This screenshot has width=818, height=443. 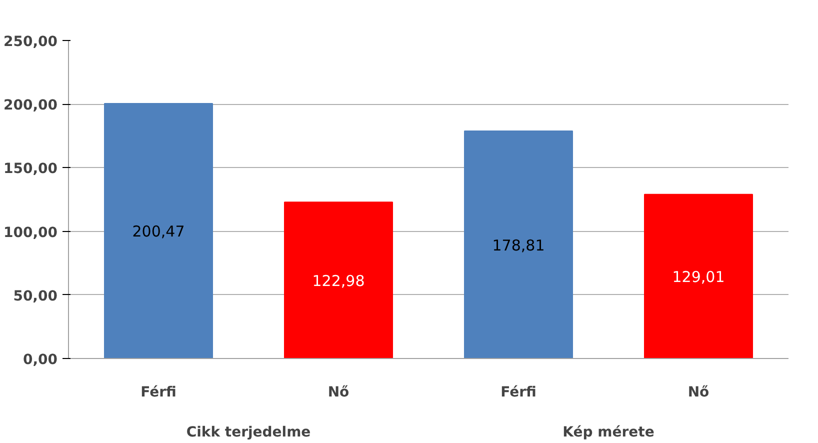 What do you see at coordinates (30, 169) in the screenshot?
I see `y-tick-label: 150,00` at bounding box center [30, 169].